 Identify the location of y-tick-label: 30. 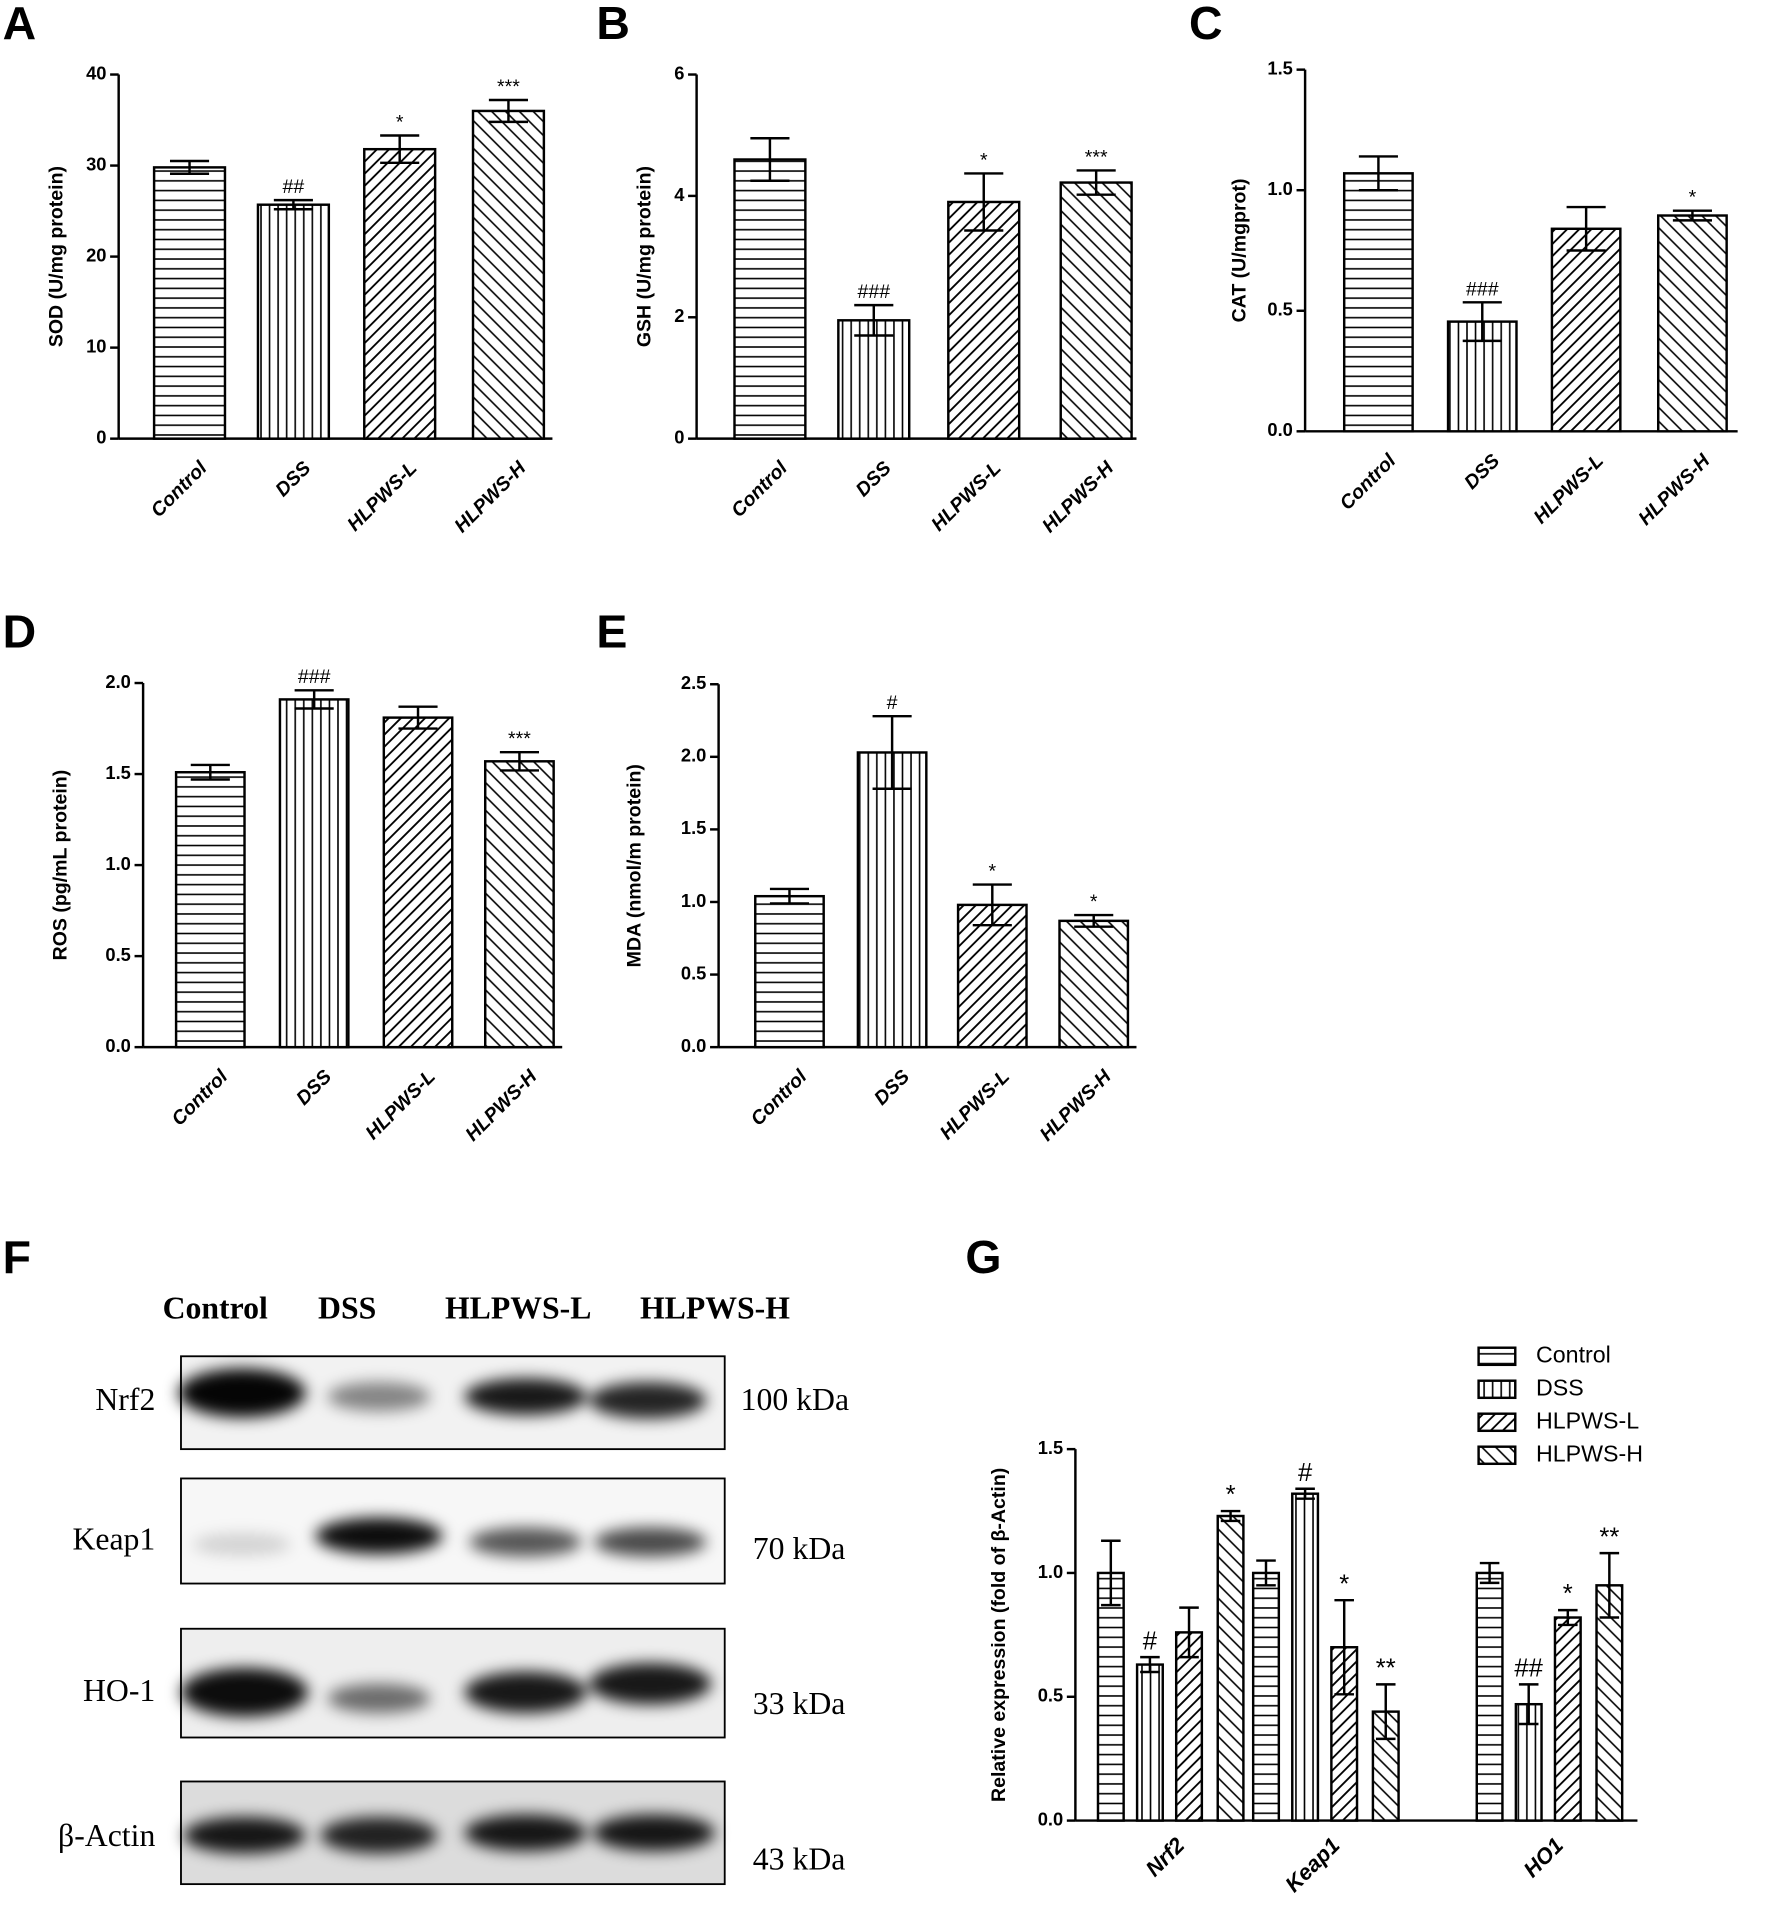
(96, 163).